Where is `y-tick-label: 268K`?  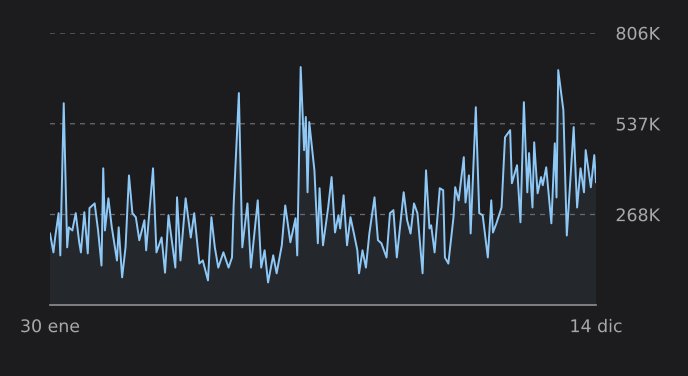 y-tick-label: 268K is located at coordinates (638, 215).